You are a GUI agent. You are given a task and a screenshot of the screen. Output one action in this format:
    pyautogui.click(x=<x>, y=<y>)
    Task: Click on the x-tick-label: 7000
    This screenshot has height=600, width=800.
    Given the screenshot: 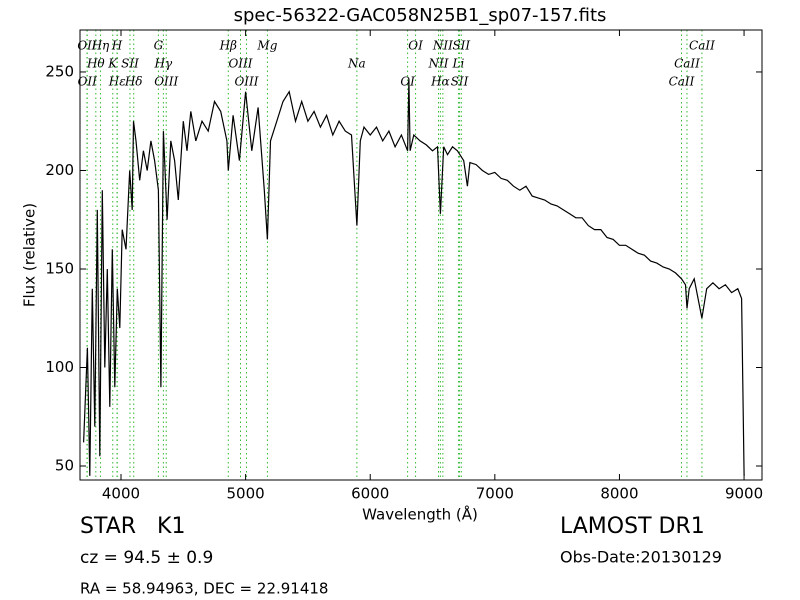 What is the action you would take?
    pyautogui.click(x=495, y=494)
    